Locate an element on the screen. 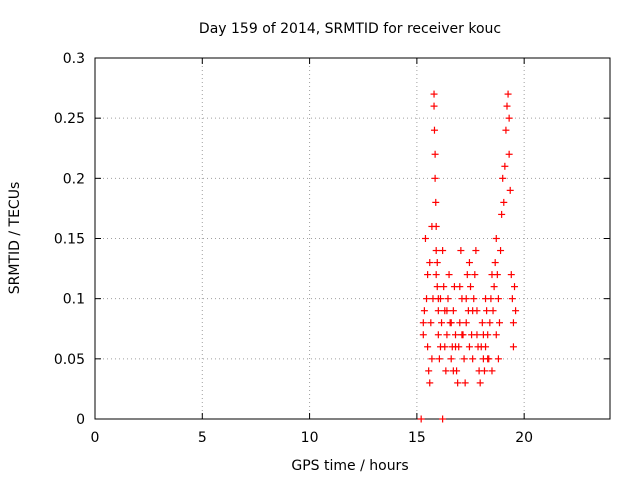  x-tick-label: 15 is located at coordinates (417, 438).